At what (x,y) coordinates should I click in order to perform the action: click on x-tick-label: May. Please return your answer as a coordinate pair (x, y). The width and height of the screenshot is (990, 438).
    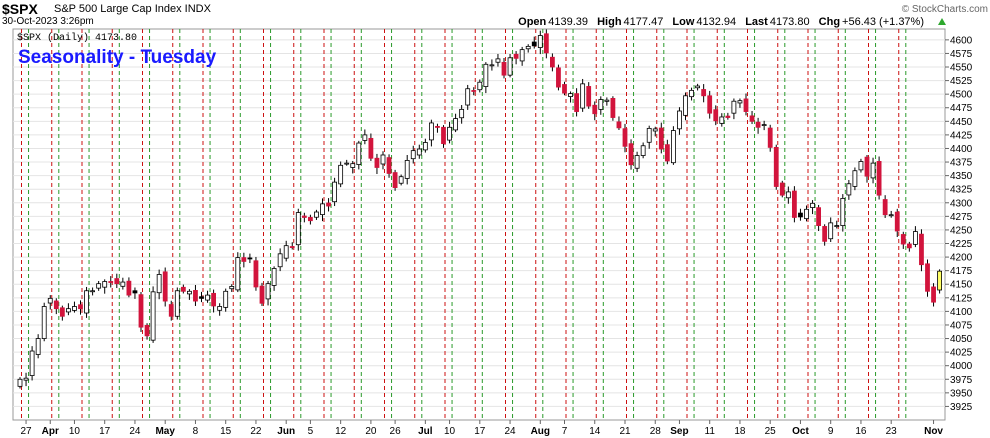
    Looking at the image, I should click on (165, 431).